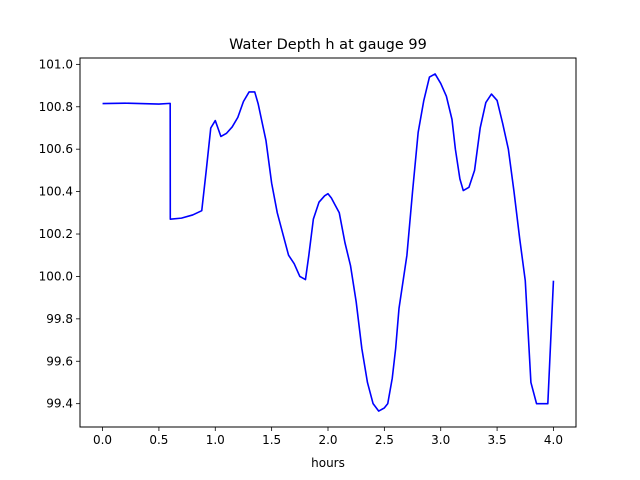 The height and width of the screenshot is (480, 640). I want to click on x-tick-label: 0.5, so click(158, 440).